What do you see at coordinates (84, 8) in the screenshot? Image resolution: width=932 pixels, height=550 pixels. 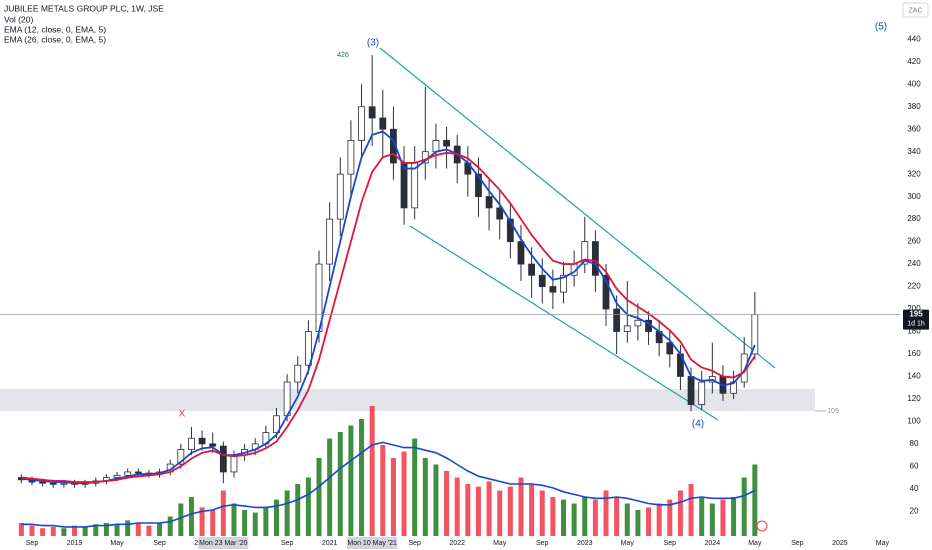 I see `legend-title: JUBILEE METALS GROUP PLC, 1W, JSE` at bounding box center [84, 8].